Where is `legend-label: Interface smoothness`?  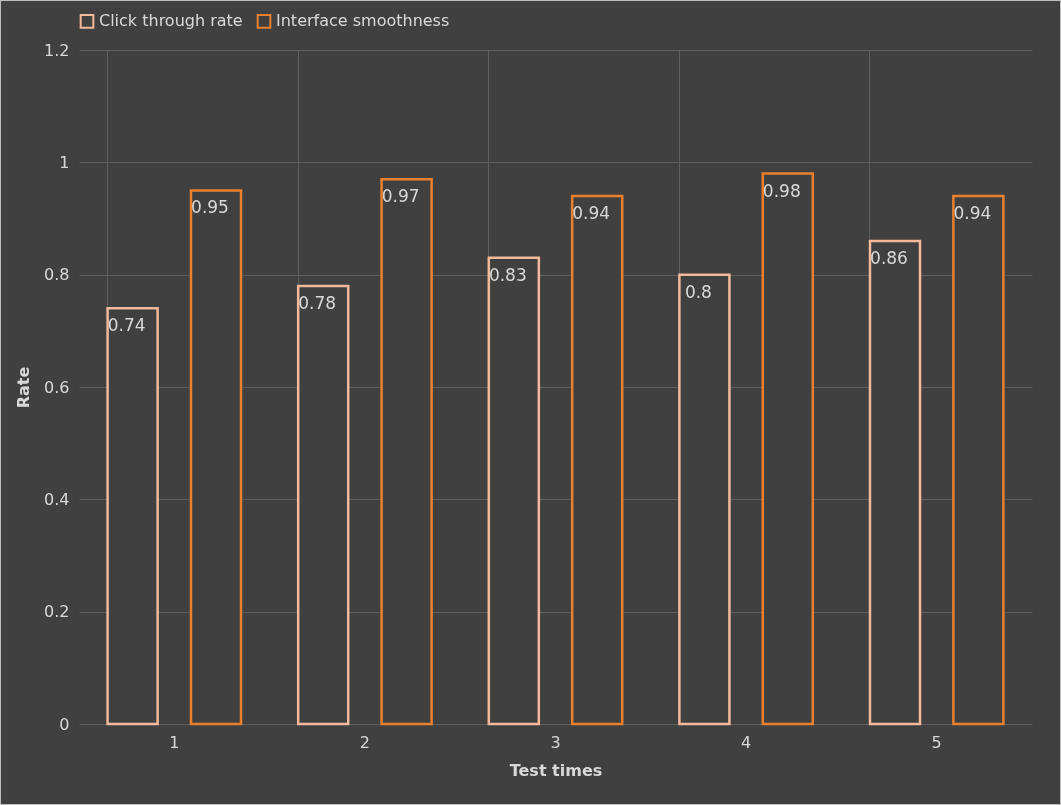 legend-label: Interface smoothness is located at coordinates (363, 21).